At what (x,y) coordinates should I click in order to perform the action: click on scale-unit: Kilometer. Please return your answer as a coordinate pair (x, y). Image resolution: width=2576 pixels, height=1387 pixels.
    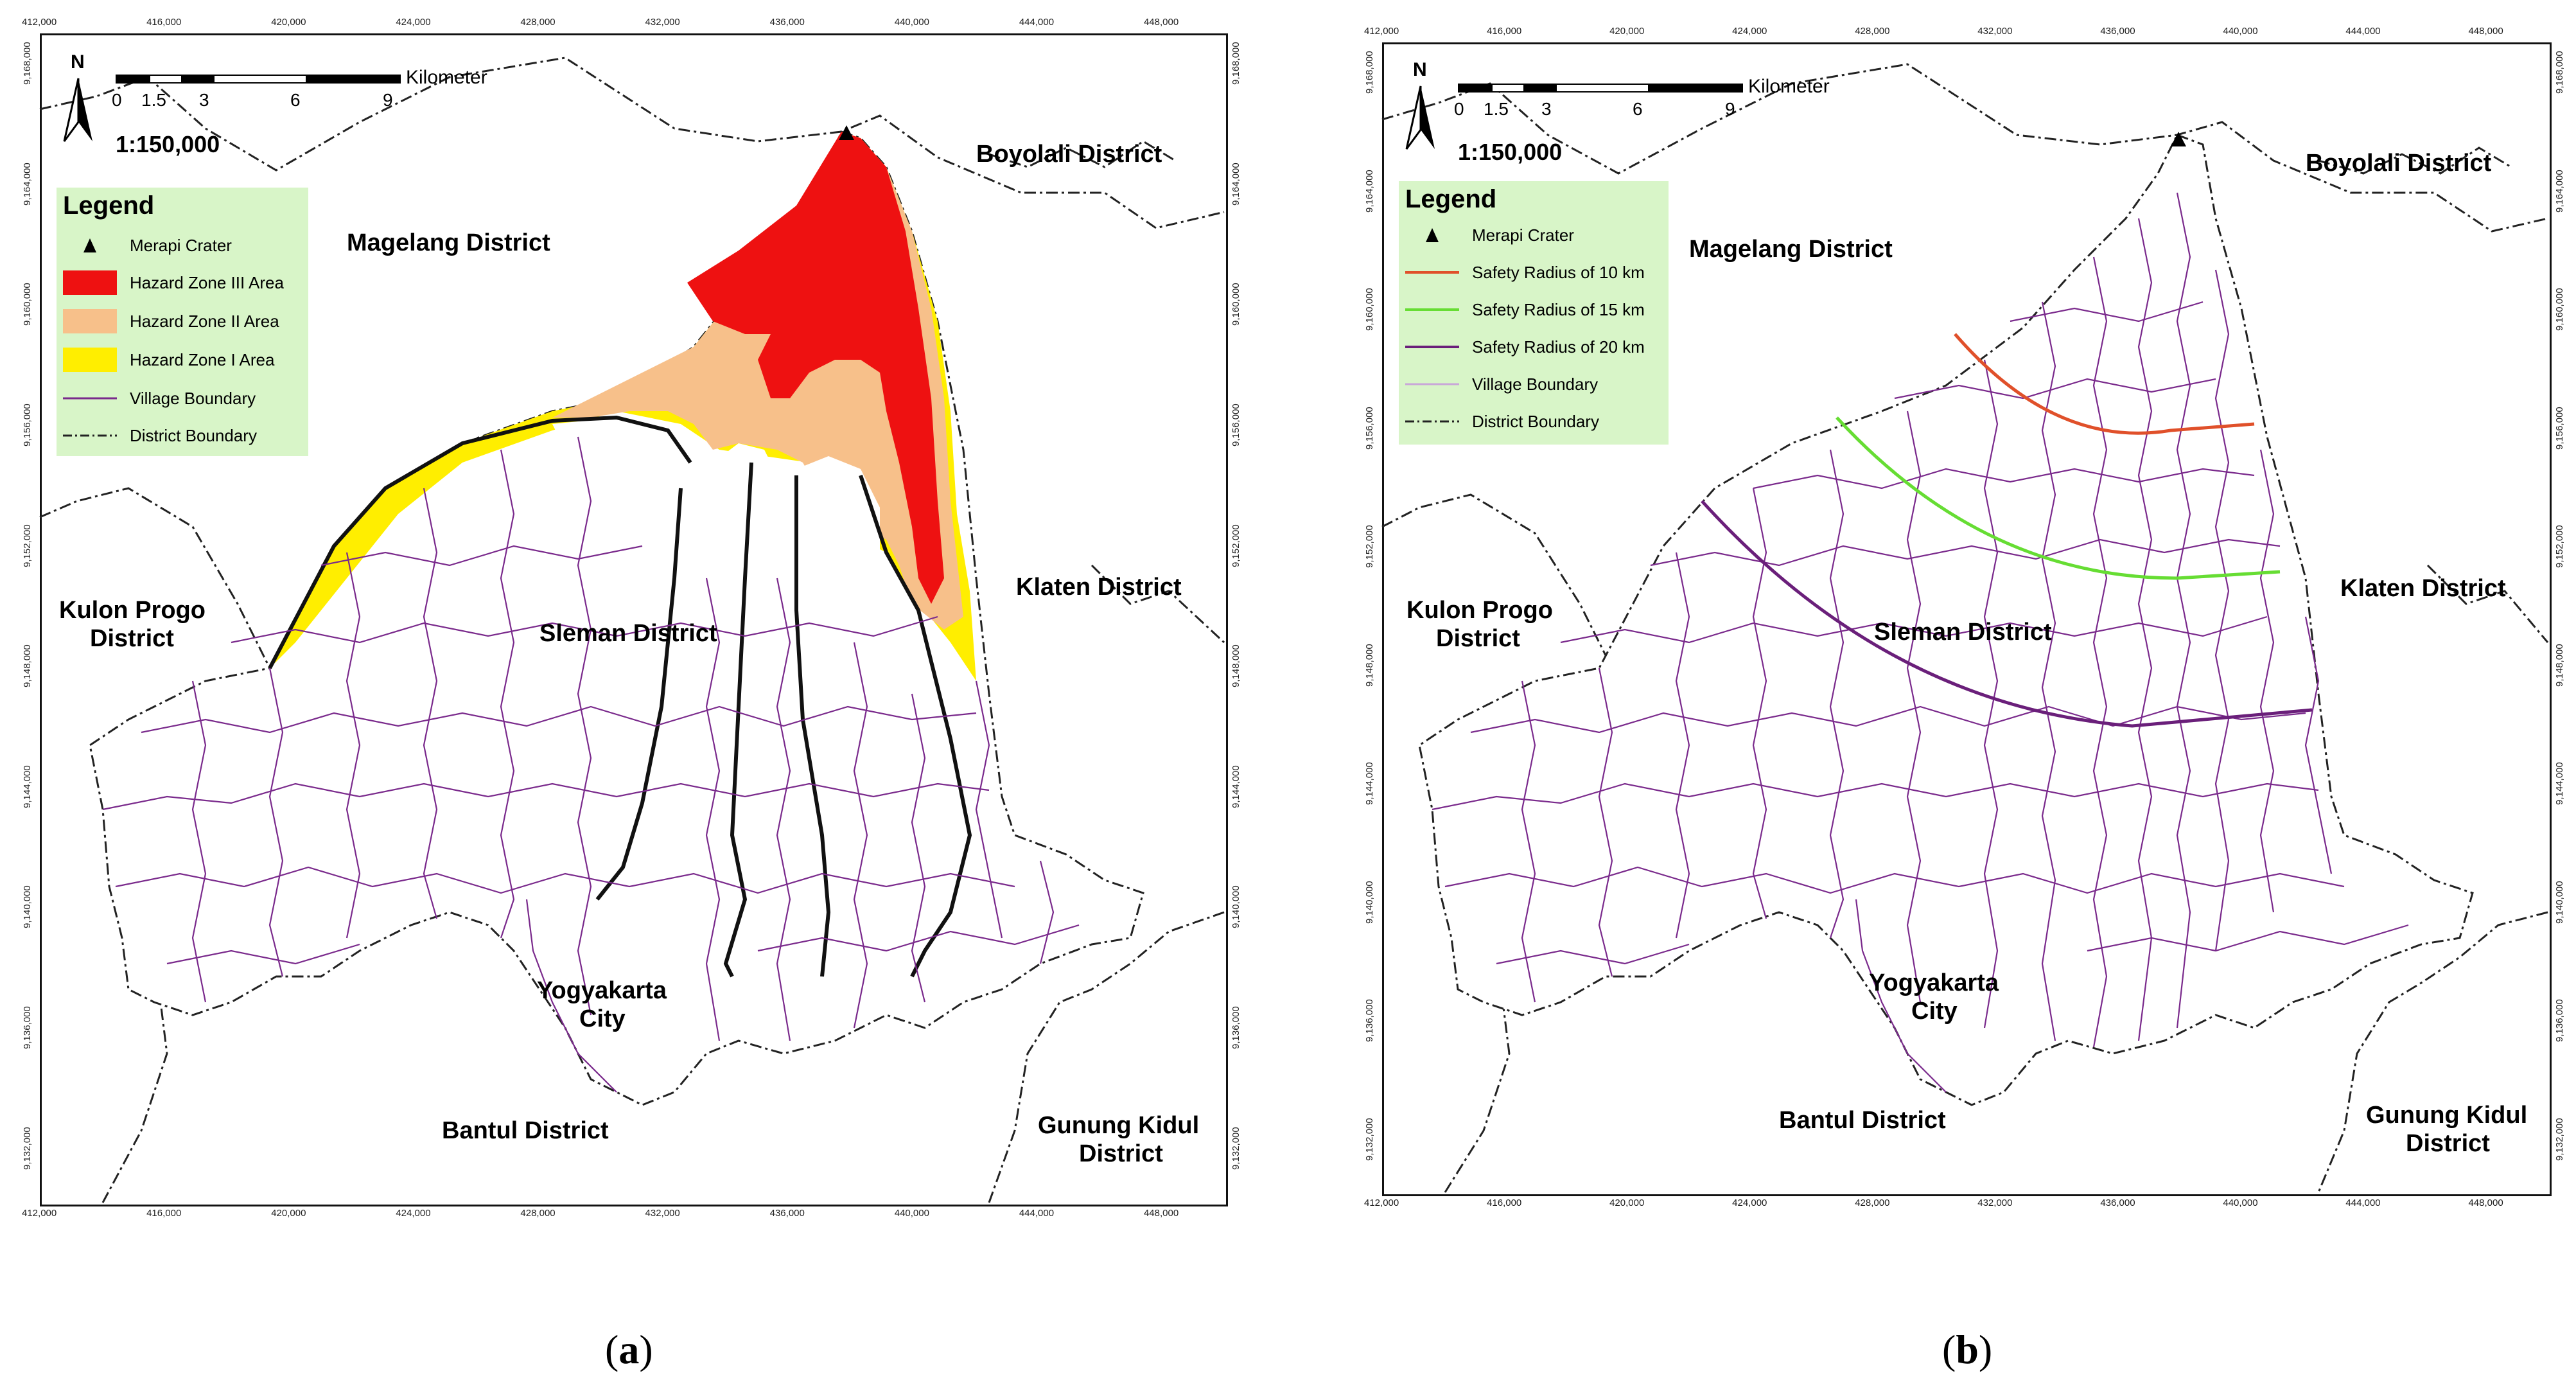
    Looking at the image, I should click on (446, 77).